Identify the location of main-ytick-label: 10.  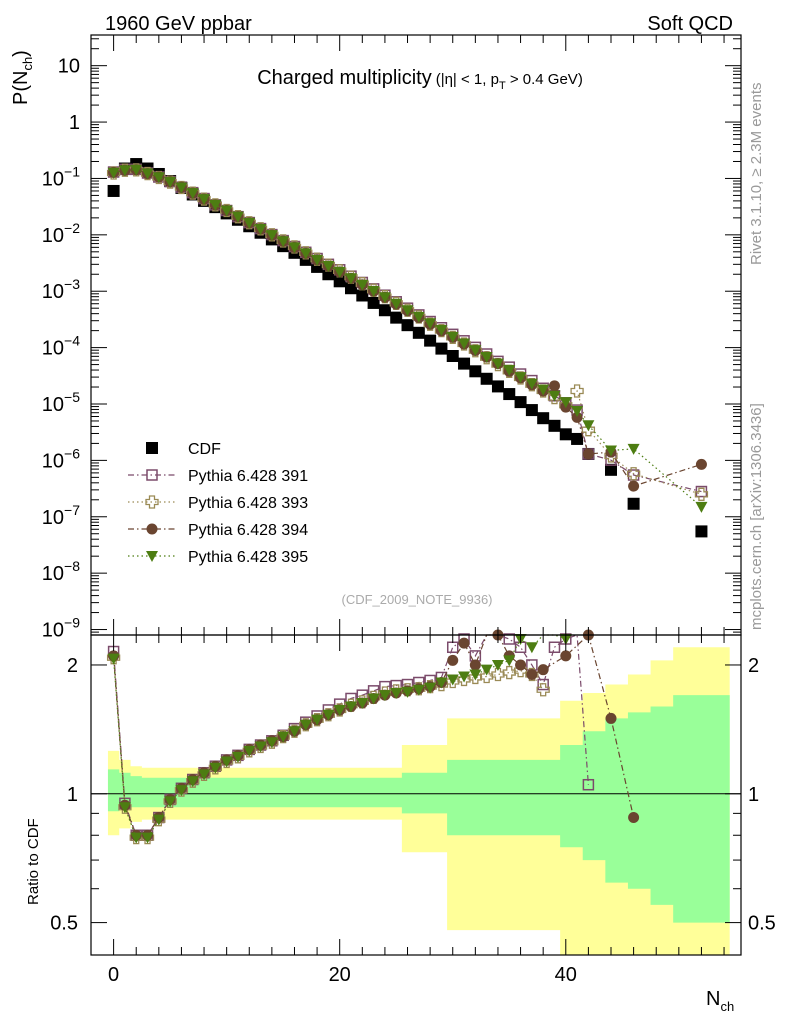
(69, 67).